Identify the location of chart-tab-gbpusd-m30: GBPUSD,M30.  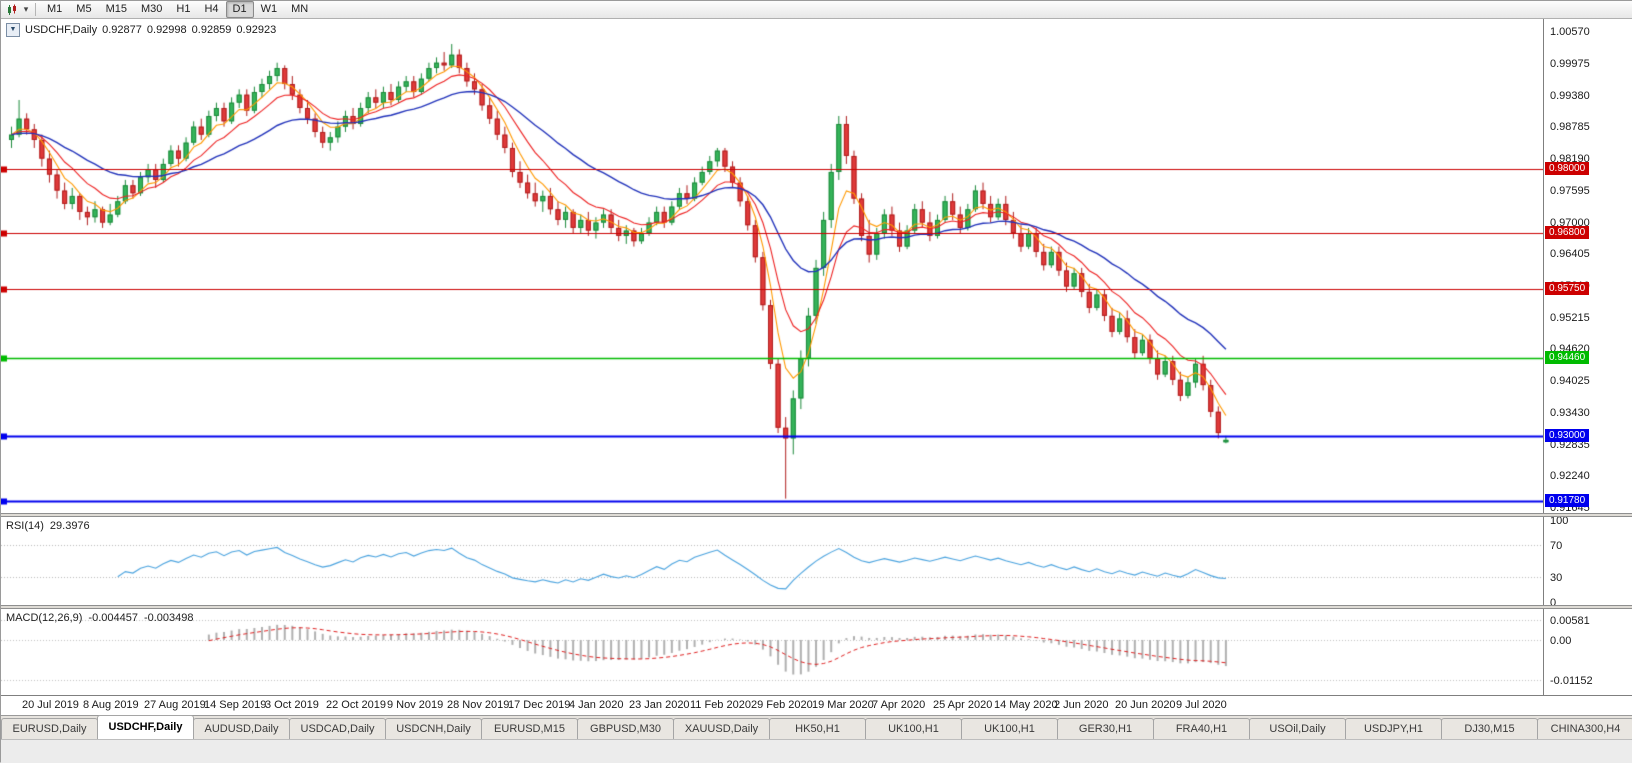
(625, 728).